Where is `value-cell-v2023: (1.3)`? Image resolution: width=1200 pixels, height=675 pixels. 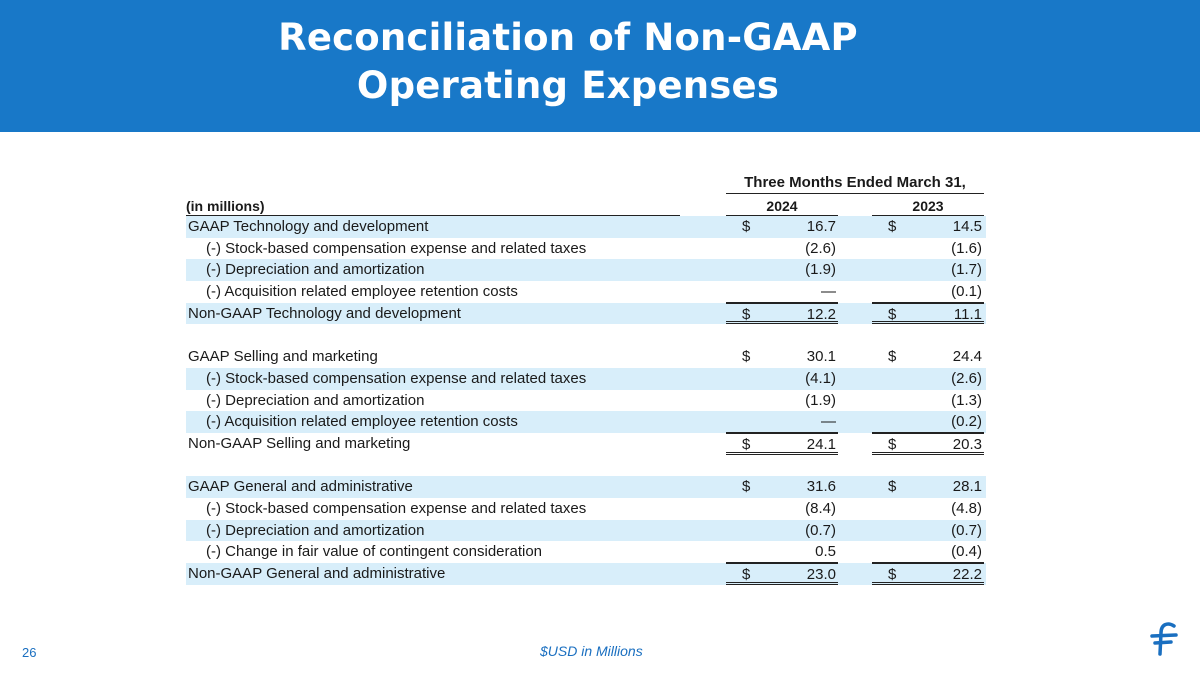
value-cell-v2023: (1.3) is located at coordinates (928, 401).